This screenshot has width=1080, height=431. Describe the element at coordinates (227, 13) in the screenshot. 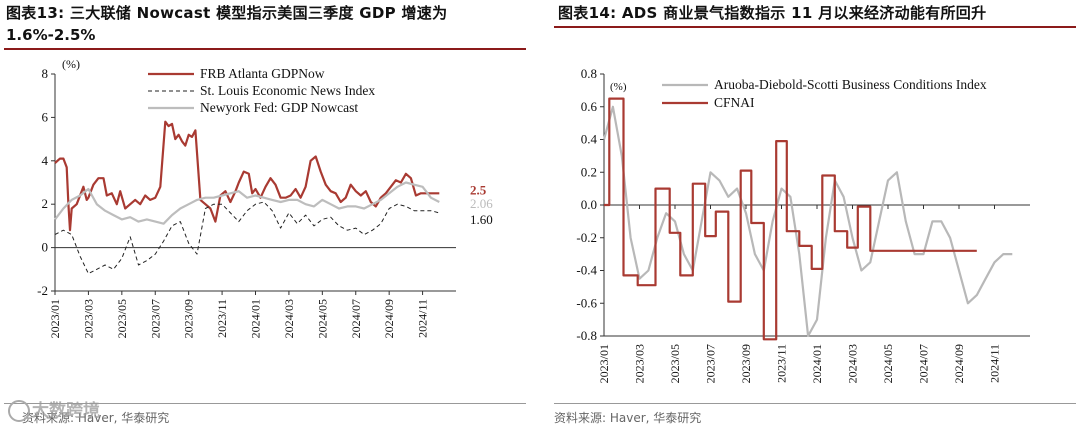

I see `left-chart-title: 图表13: 三大联储 Nowcast 模型指示美国三季度 GDP 增速为` at that location.